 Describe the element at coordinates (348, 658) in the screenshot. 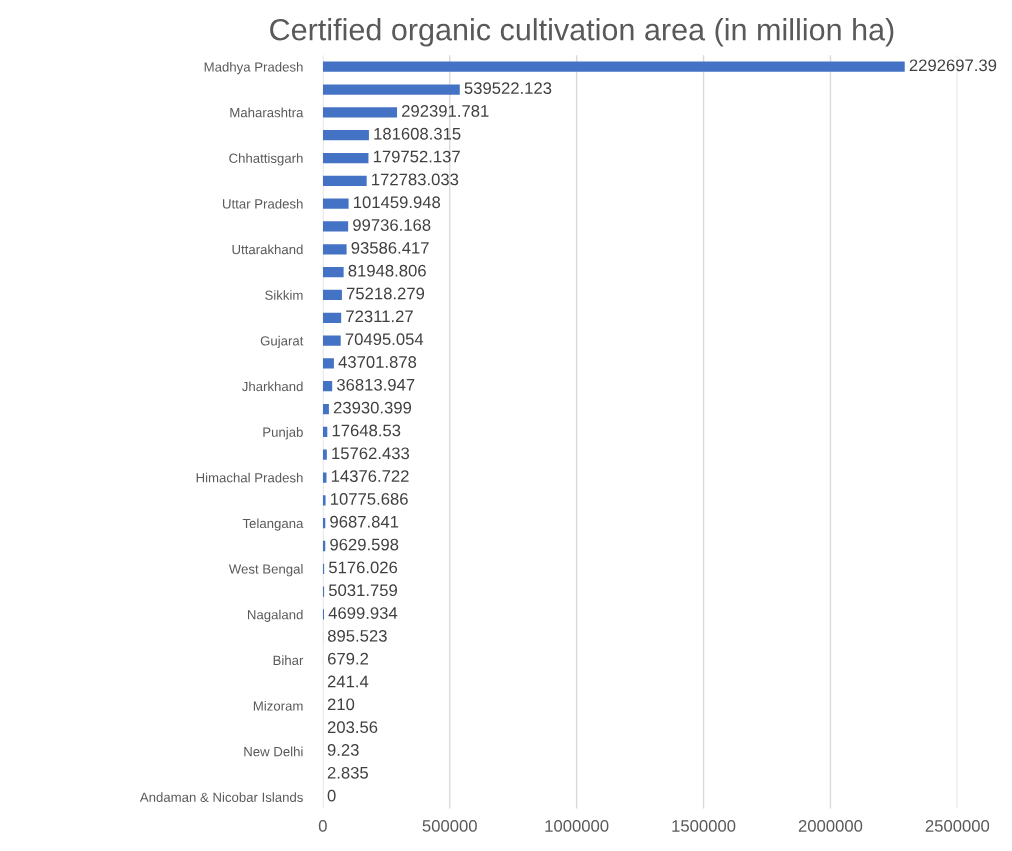

I see `data-label: 679.2` at that location.